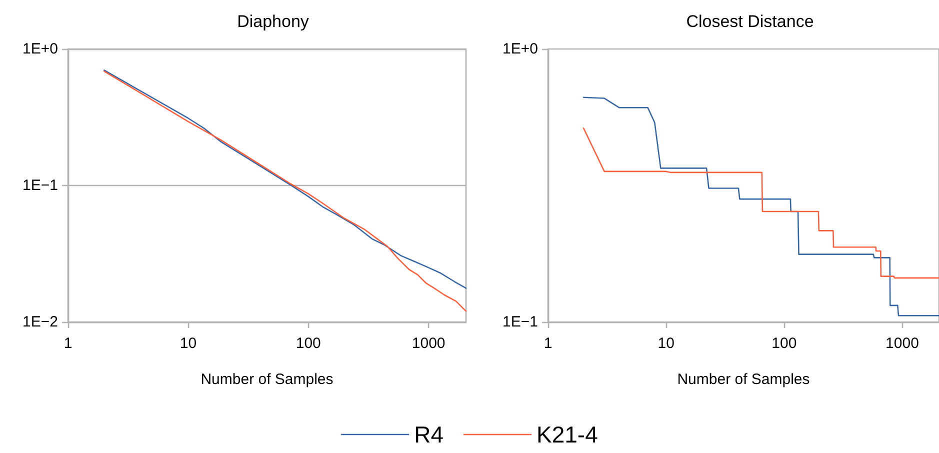  Describe the element at coordinates (429, 435) in the screenshot. I see `legend-label: R4` at that location.